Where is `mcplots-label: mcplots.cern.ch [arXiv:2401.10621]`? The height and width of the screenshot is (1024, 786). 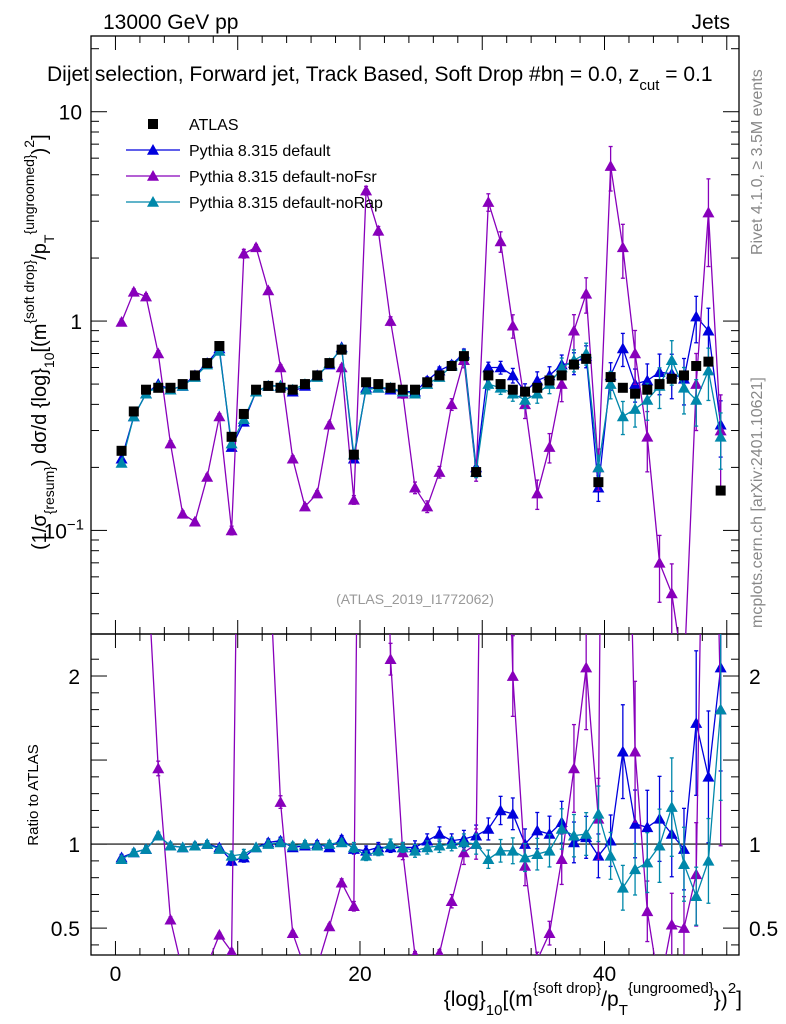 mcplots-label: mcplots.cern.ch [arXiv:2401.10621] is located at coordinates (757, 502).